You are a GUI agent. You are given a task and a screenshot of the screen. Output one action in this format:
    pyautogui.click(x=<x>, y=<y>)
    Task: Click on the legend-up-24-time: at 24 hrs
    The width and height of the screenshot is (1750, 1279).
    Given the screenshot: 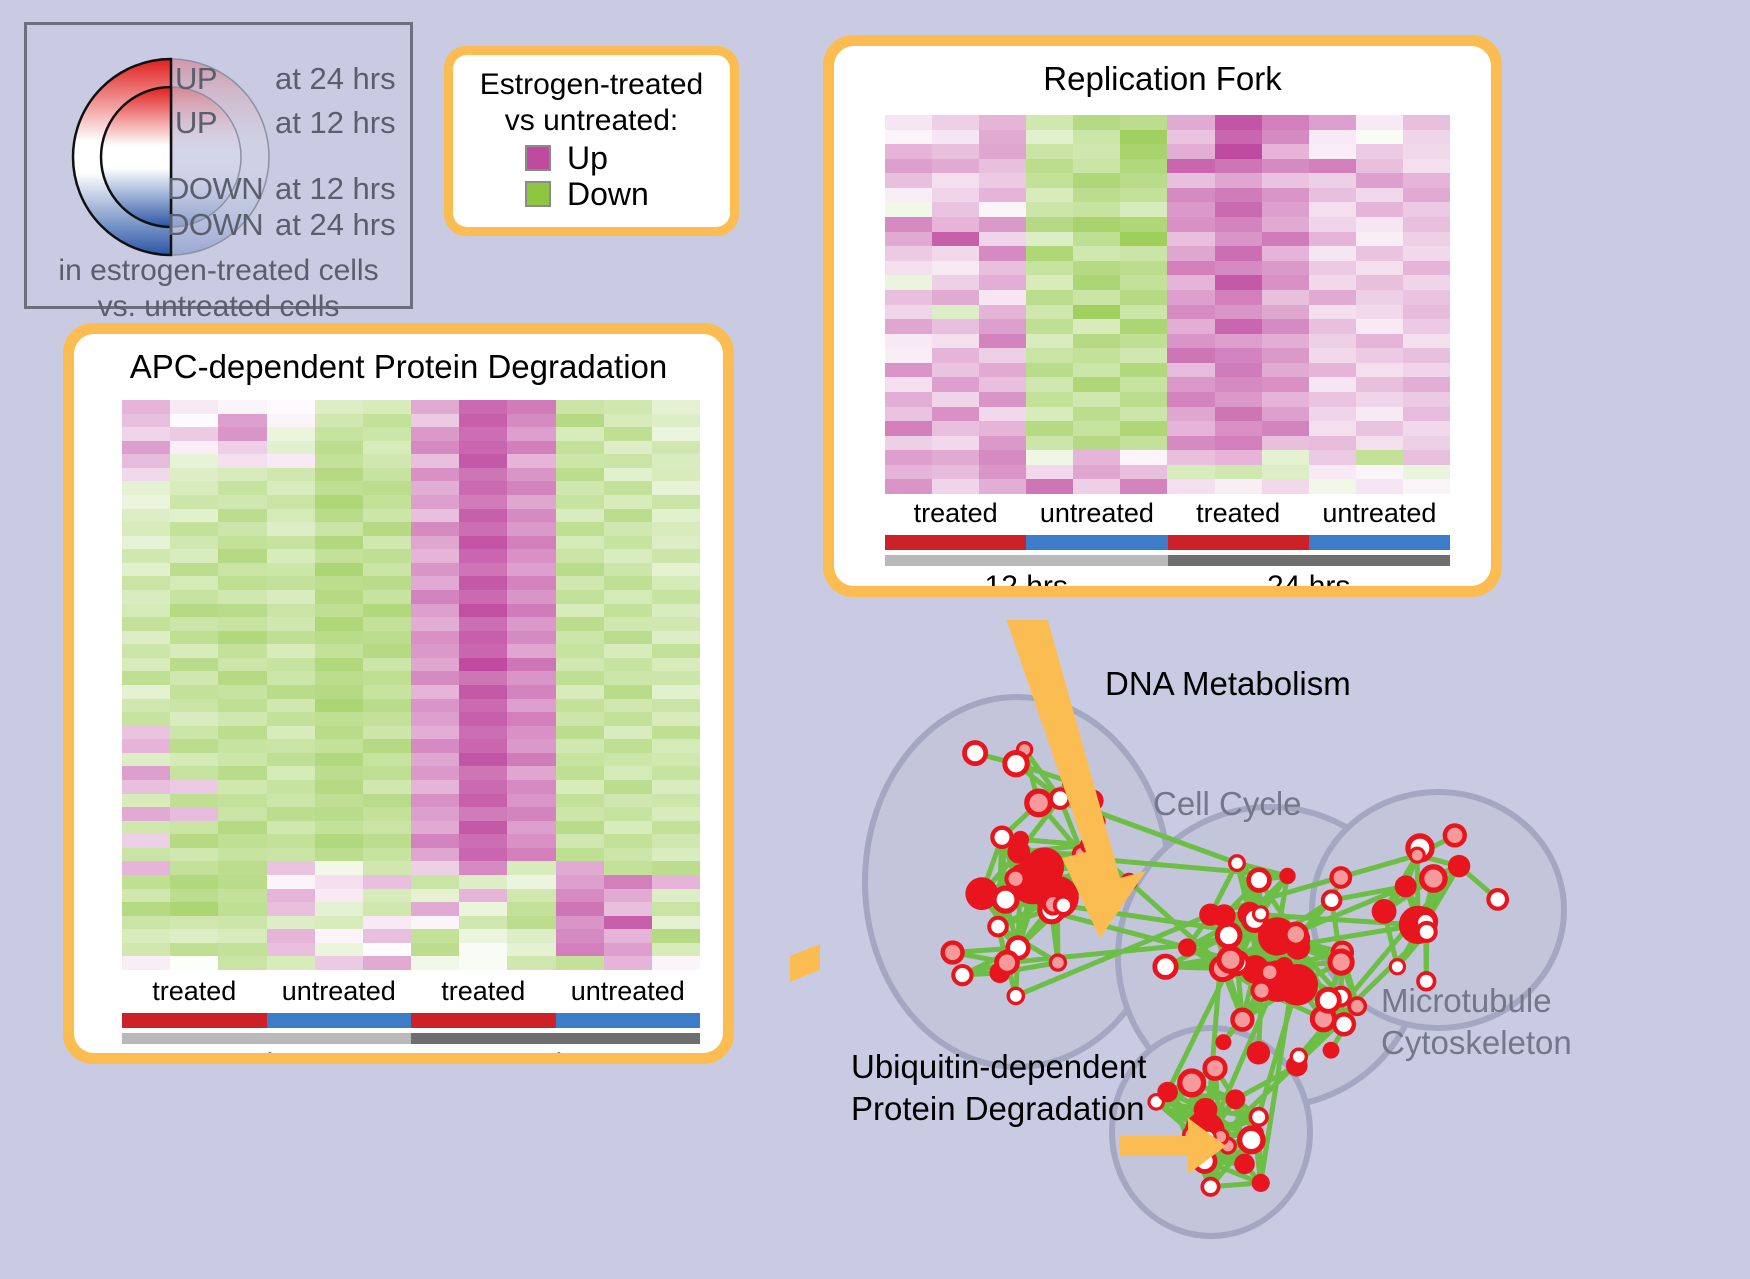 What is the action you would take?
    pyautogui.click(x=335, y=78)
    